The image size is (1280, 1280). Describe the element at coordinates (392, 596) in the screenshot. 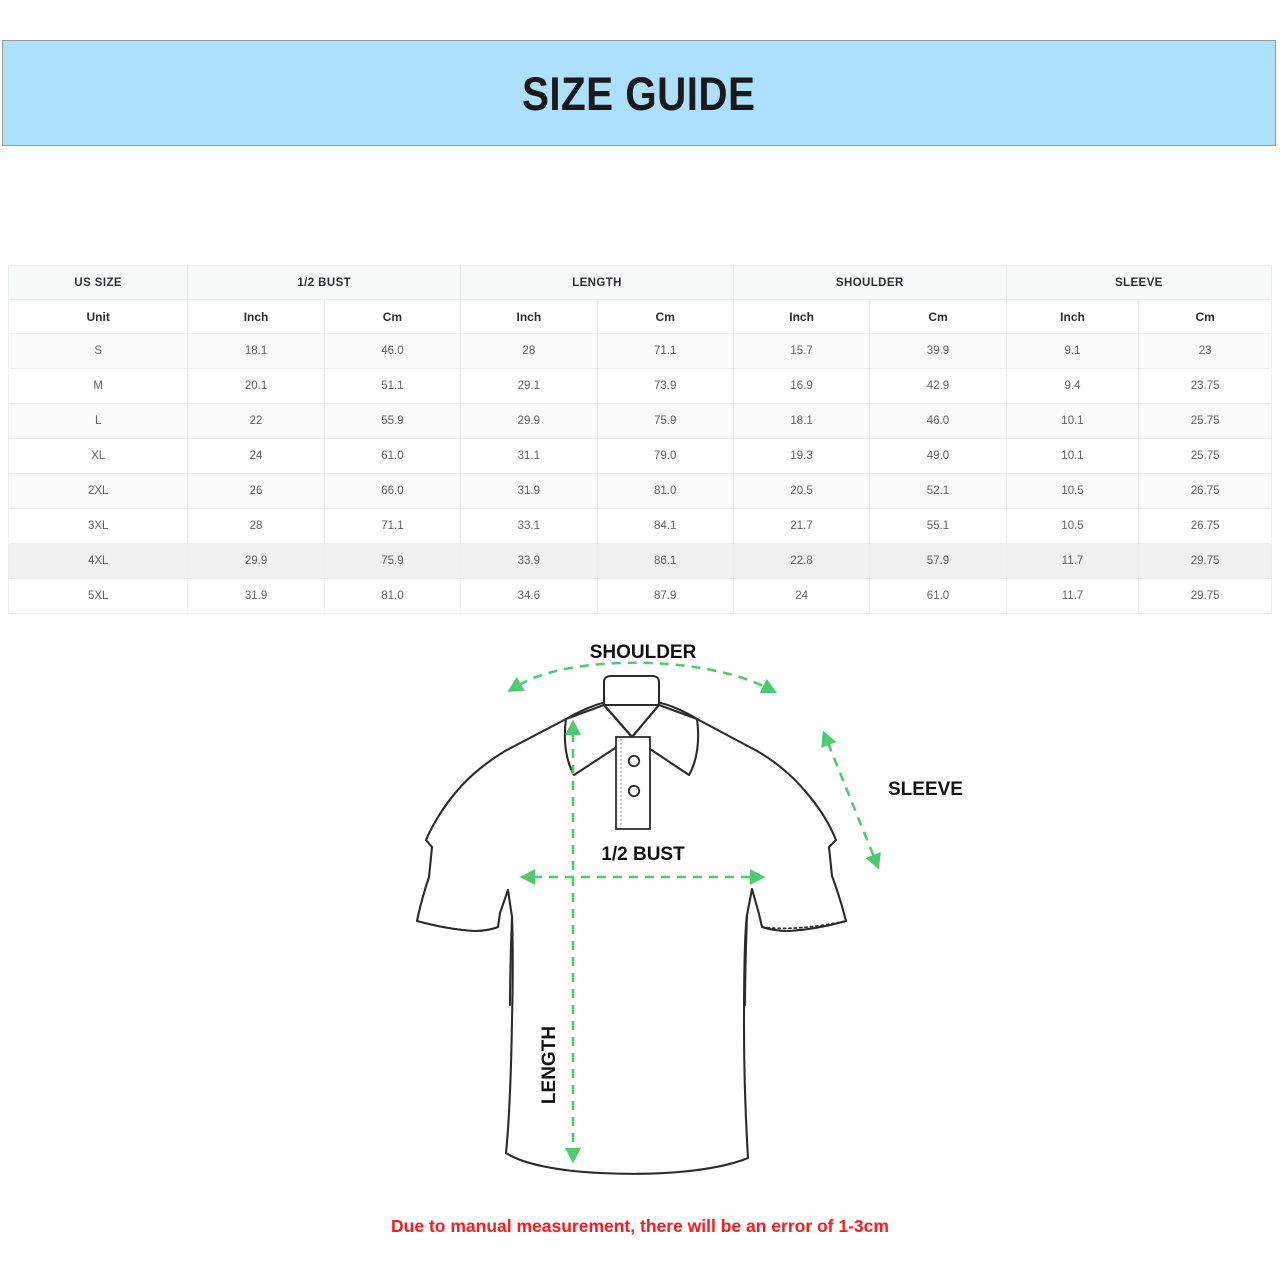

I see `cell-bust-cm: 81.0` at that location.